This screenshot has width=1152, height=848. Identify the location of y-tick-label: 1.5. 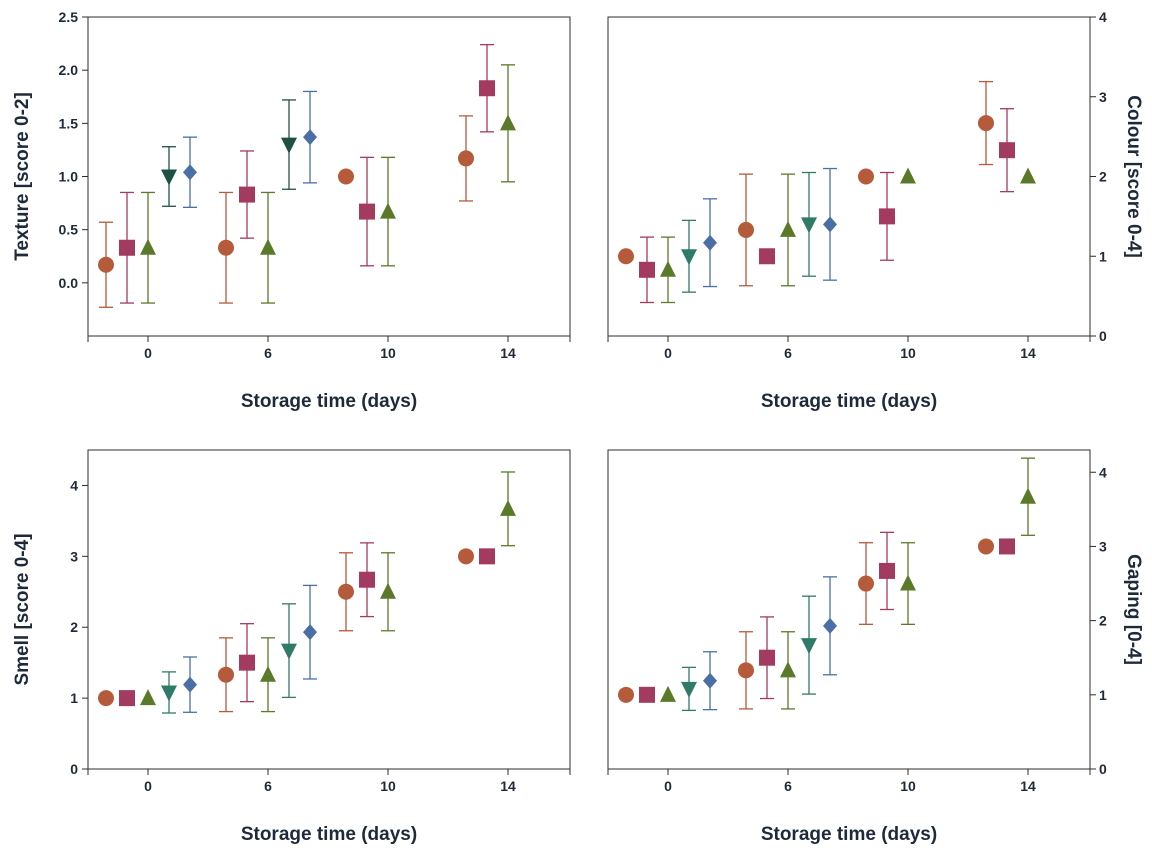
(69, 123).